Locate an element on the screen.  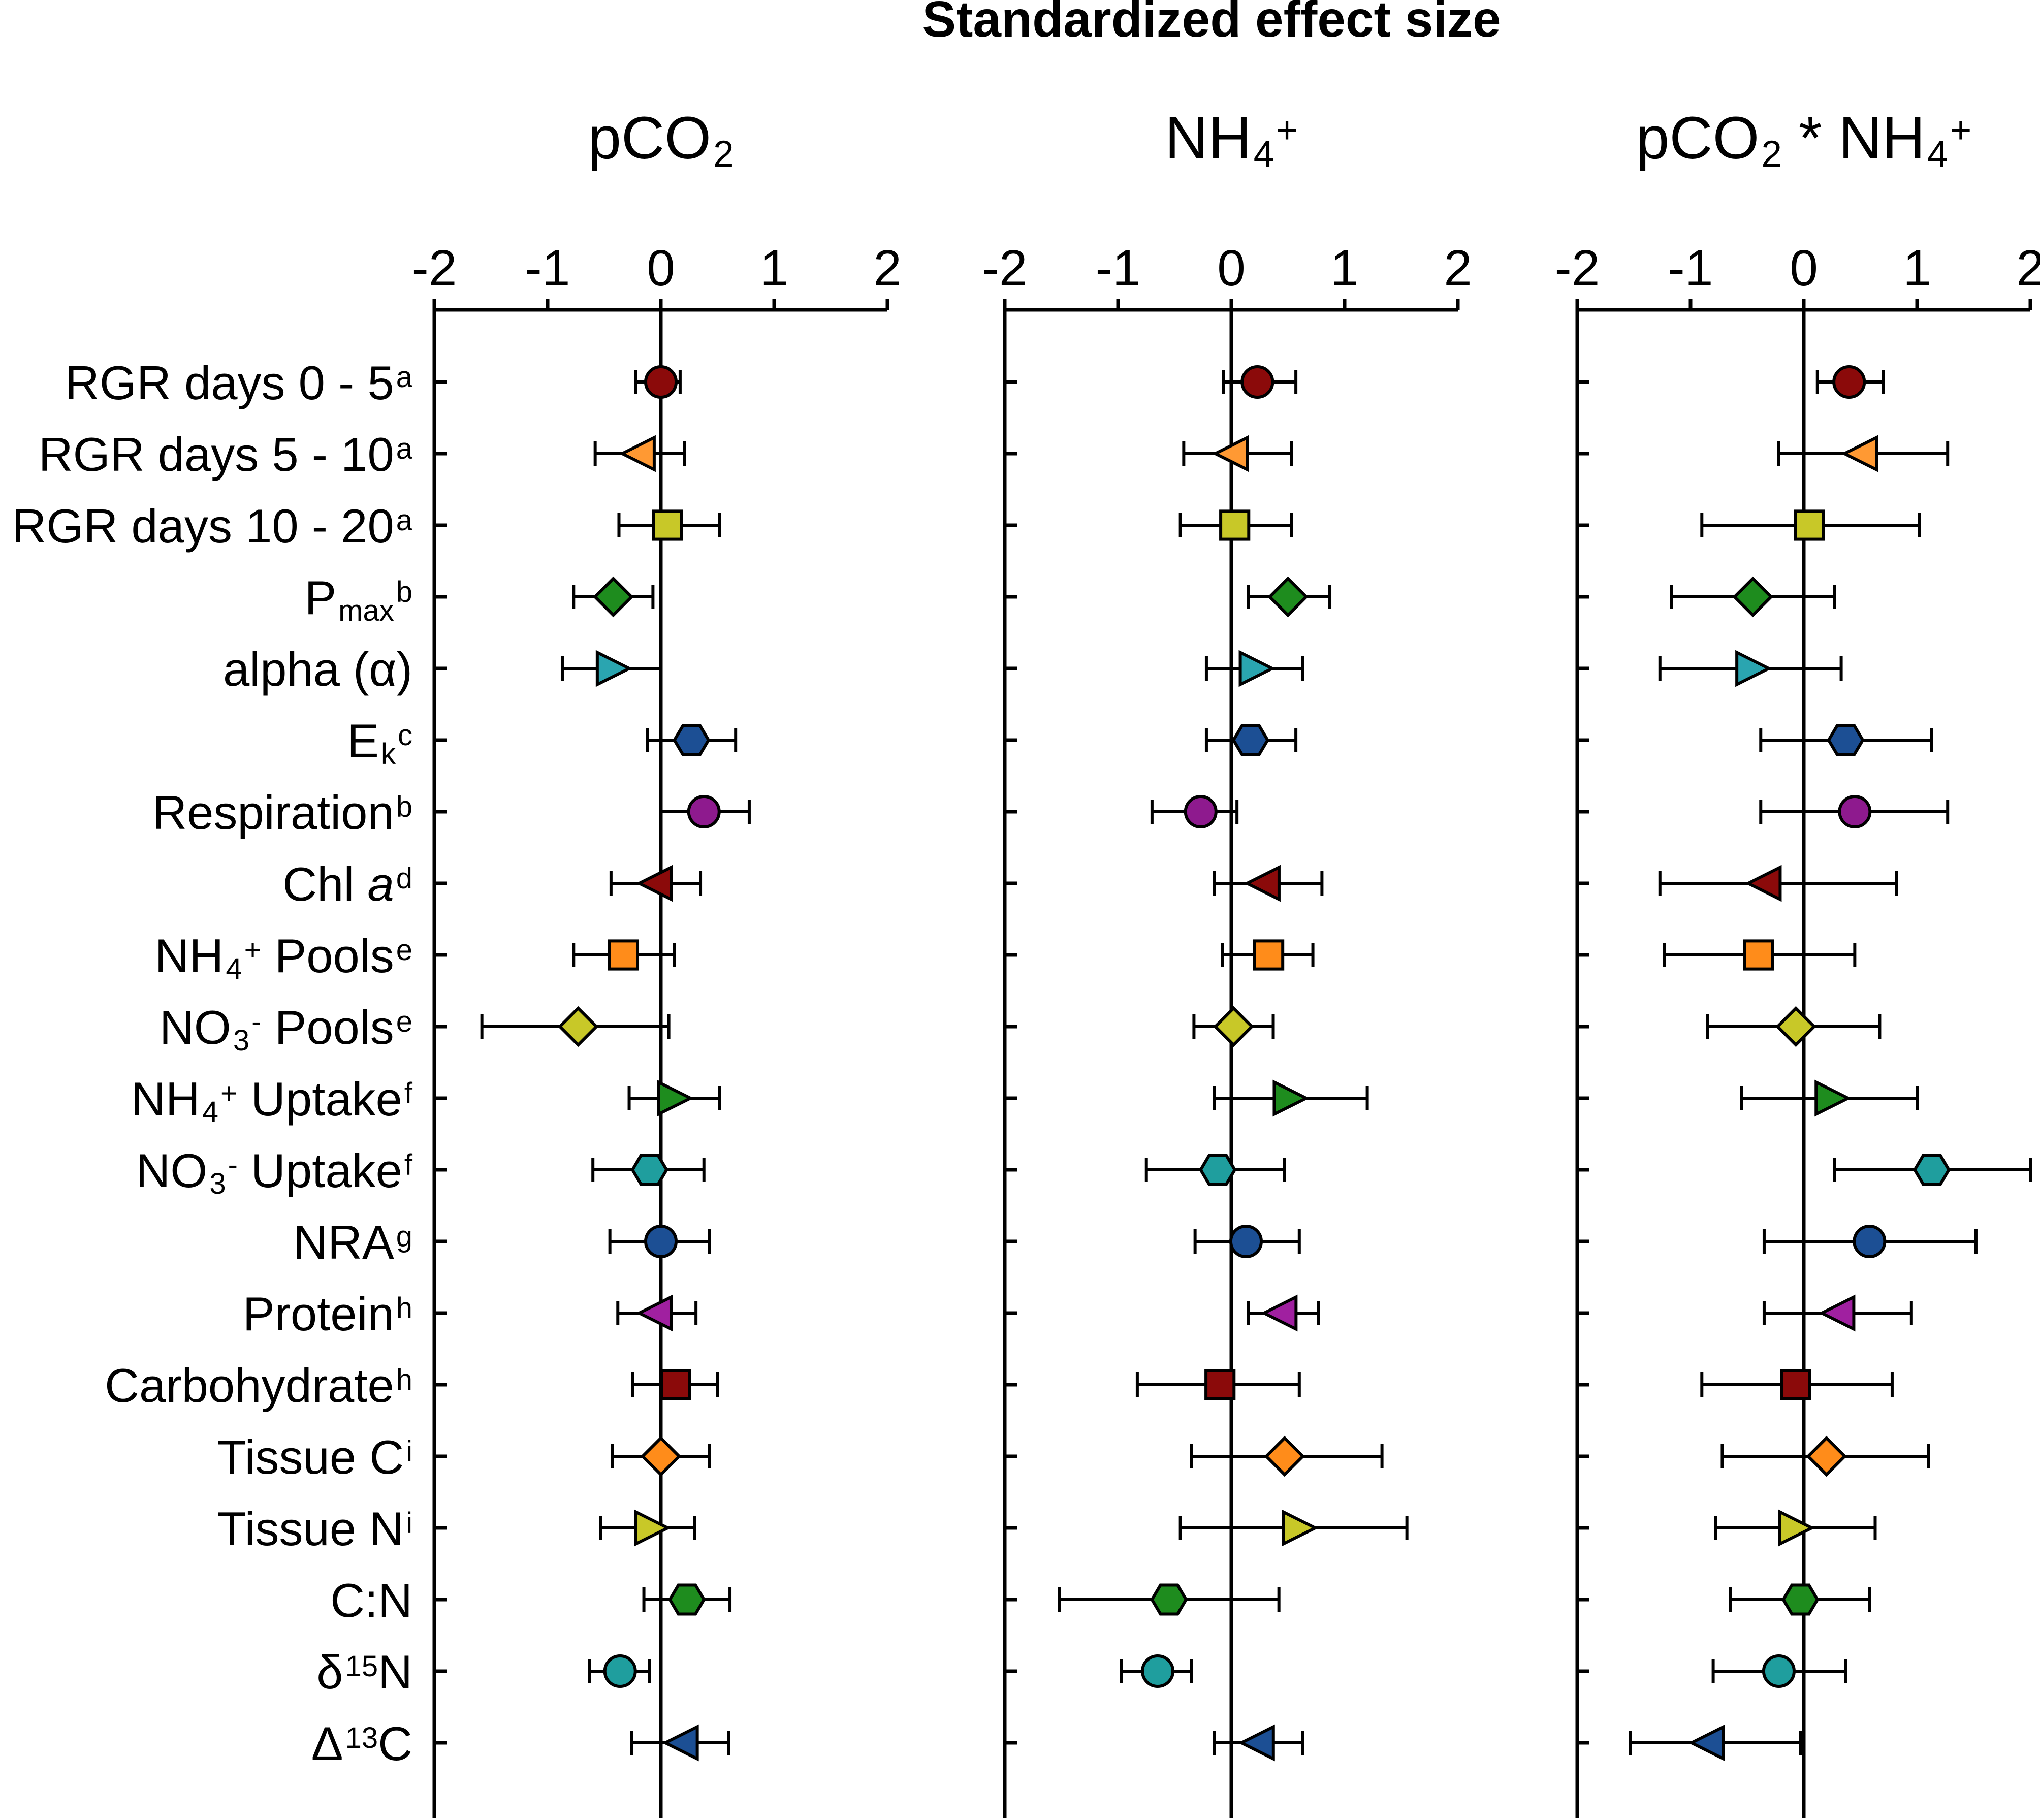
text-part: Tissue N is located at coordinates (310, 1528).